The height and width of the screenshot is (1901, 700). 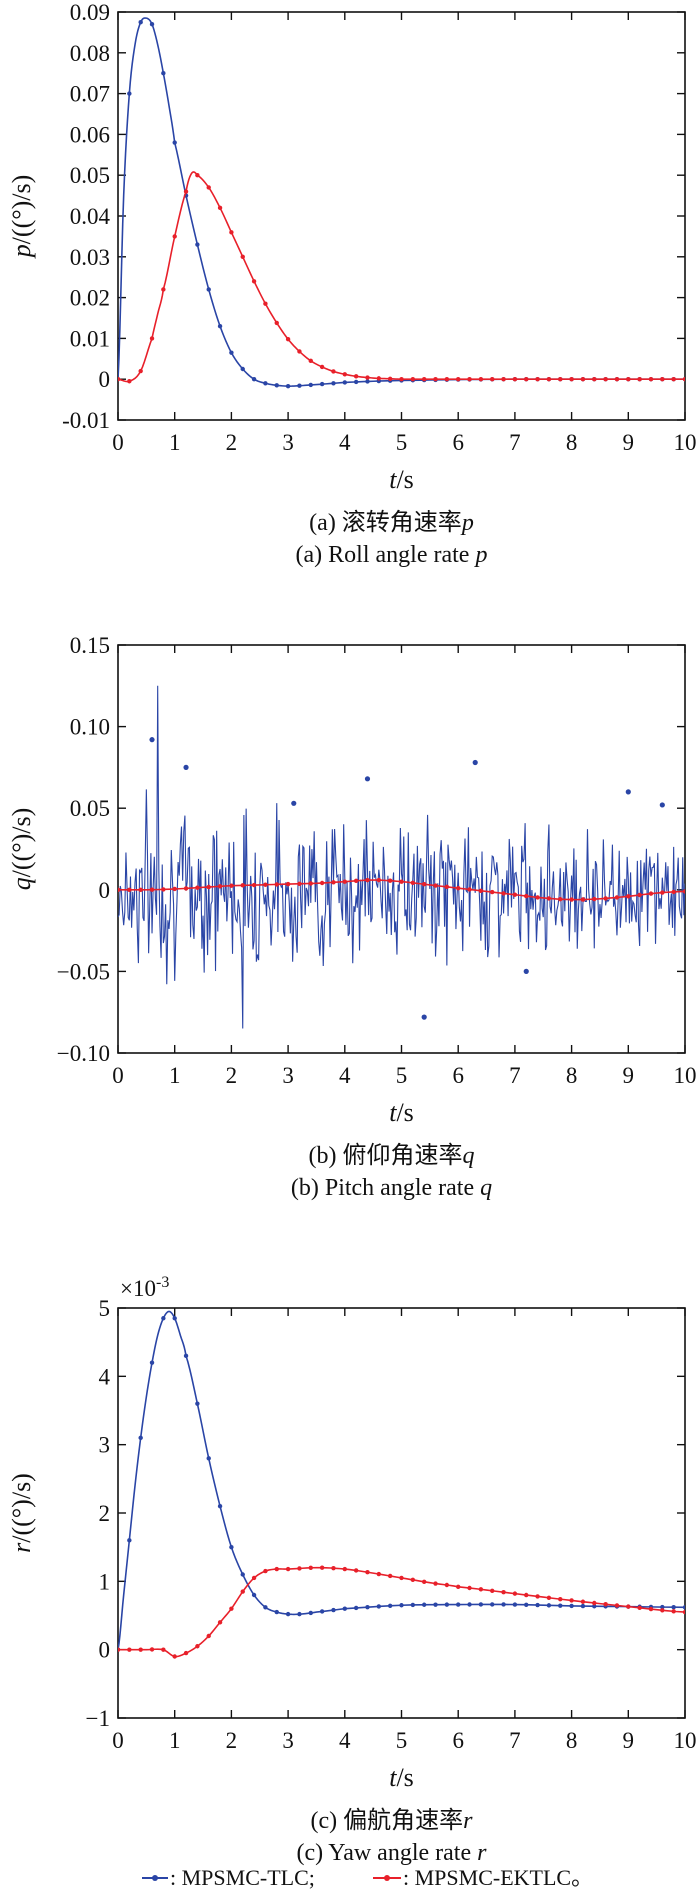 I want to click on y-tick-label: 0.08, so click(x=90, y=53).